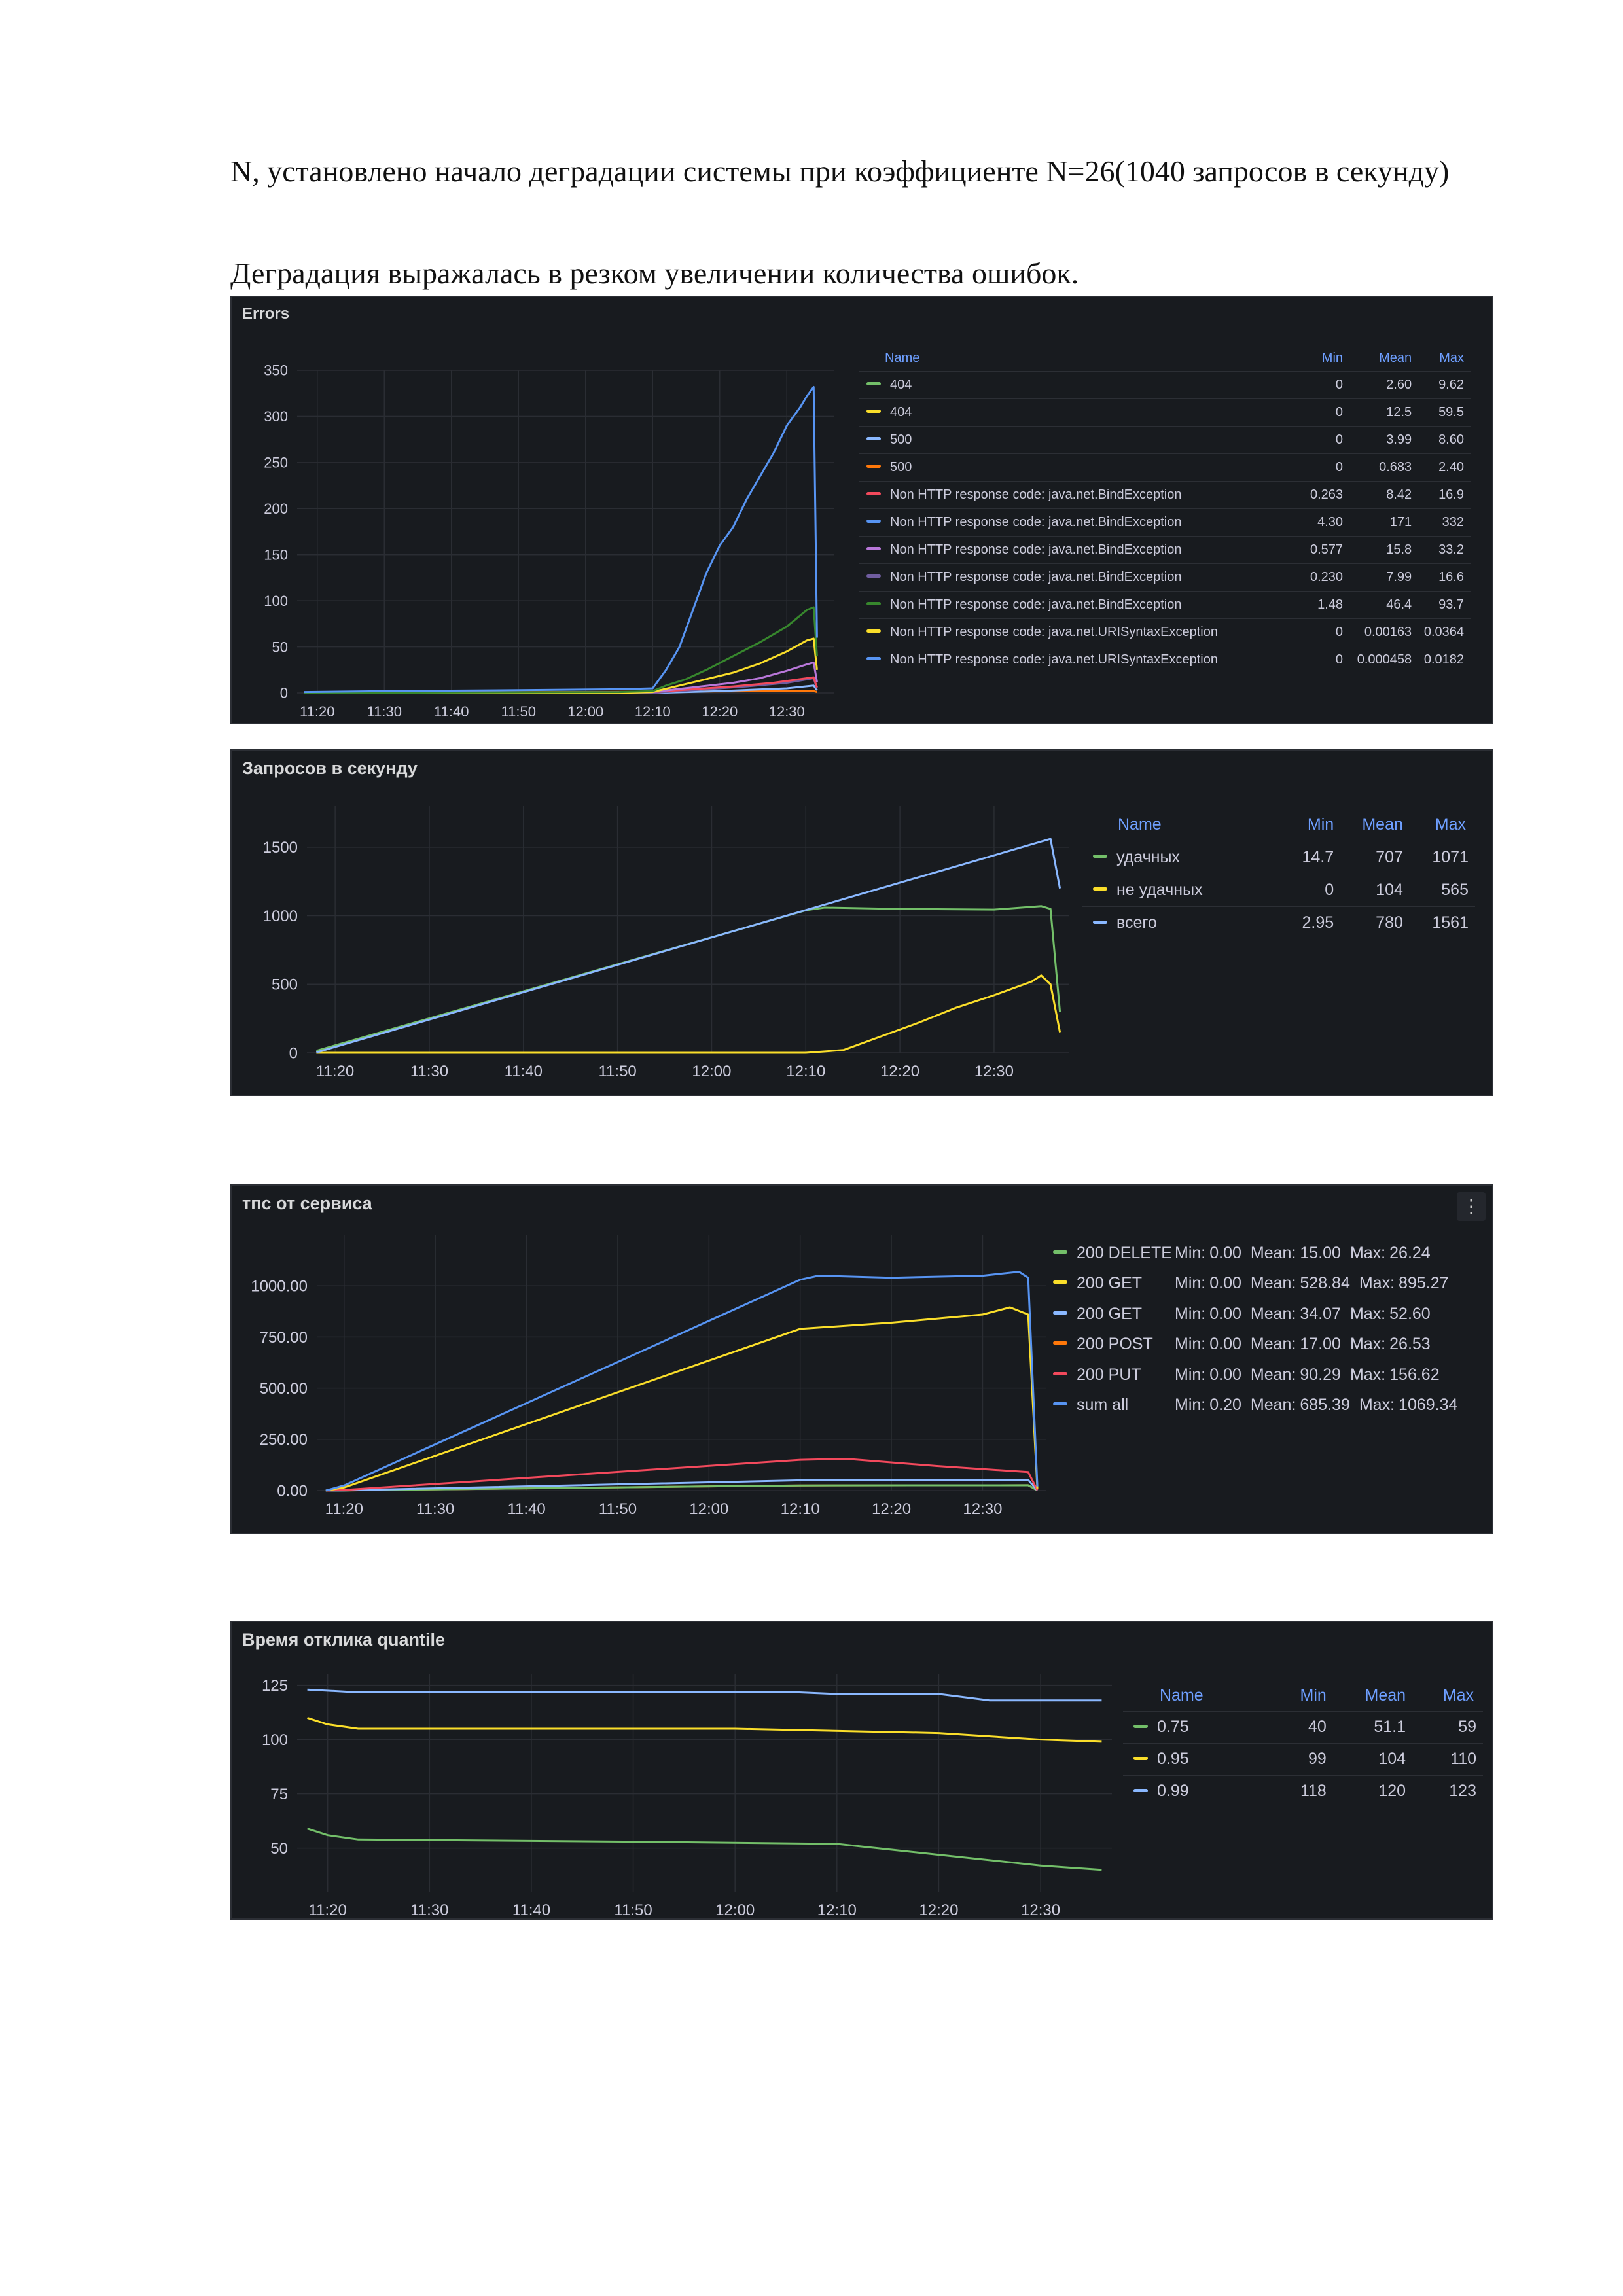 The image size is (1623, 2296). What do you see at coordinates (276, 554) in the screenshot?
I see `y-tick-label: 150` at bounding box center [276, 554].